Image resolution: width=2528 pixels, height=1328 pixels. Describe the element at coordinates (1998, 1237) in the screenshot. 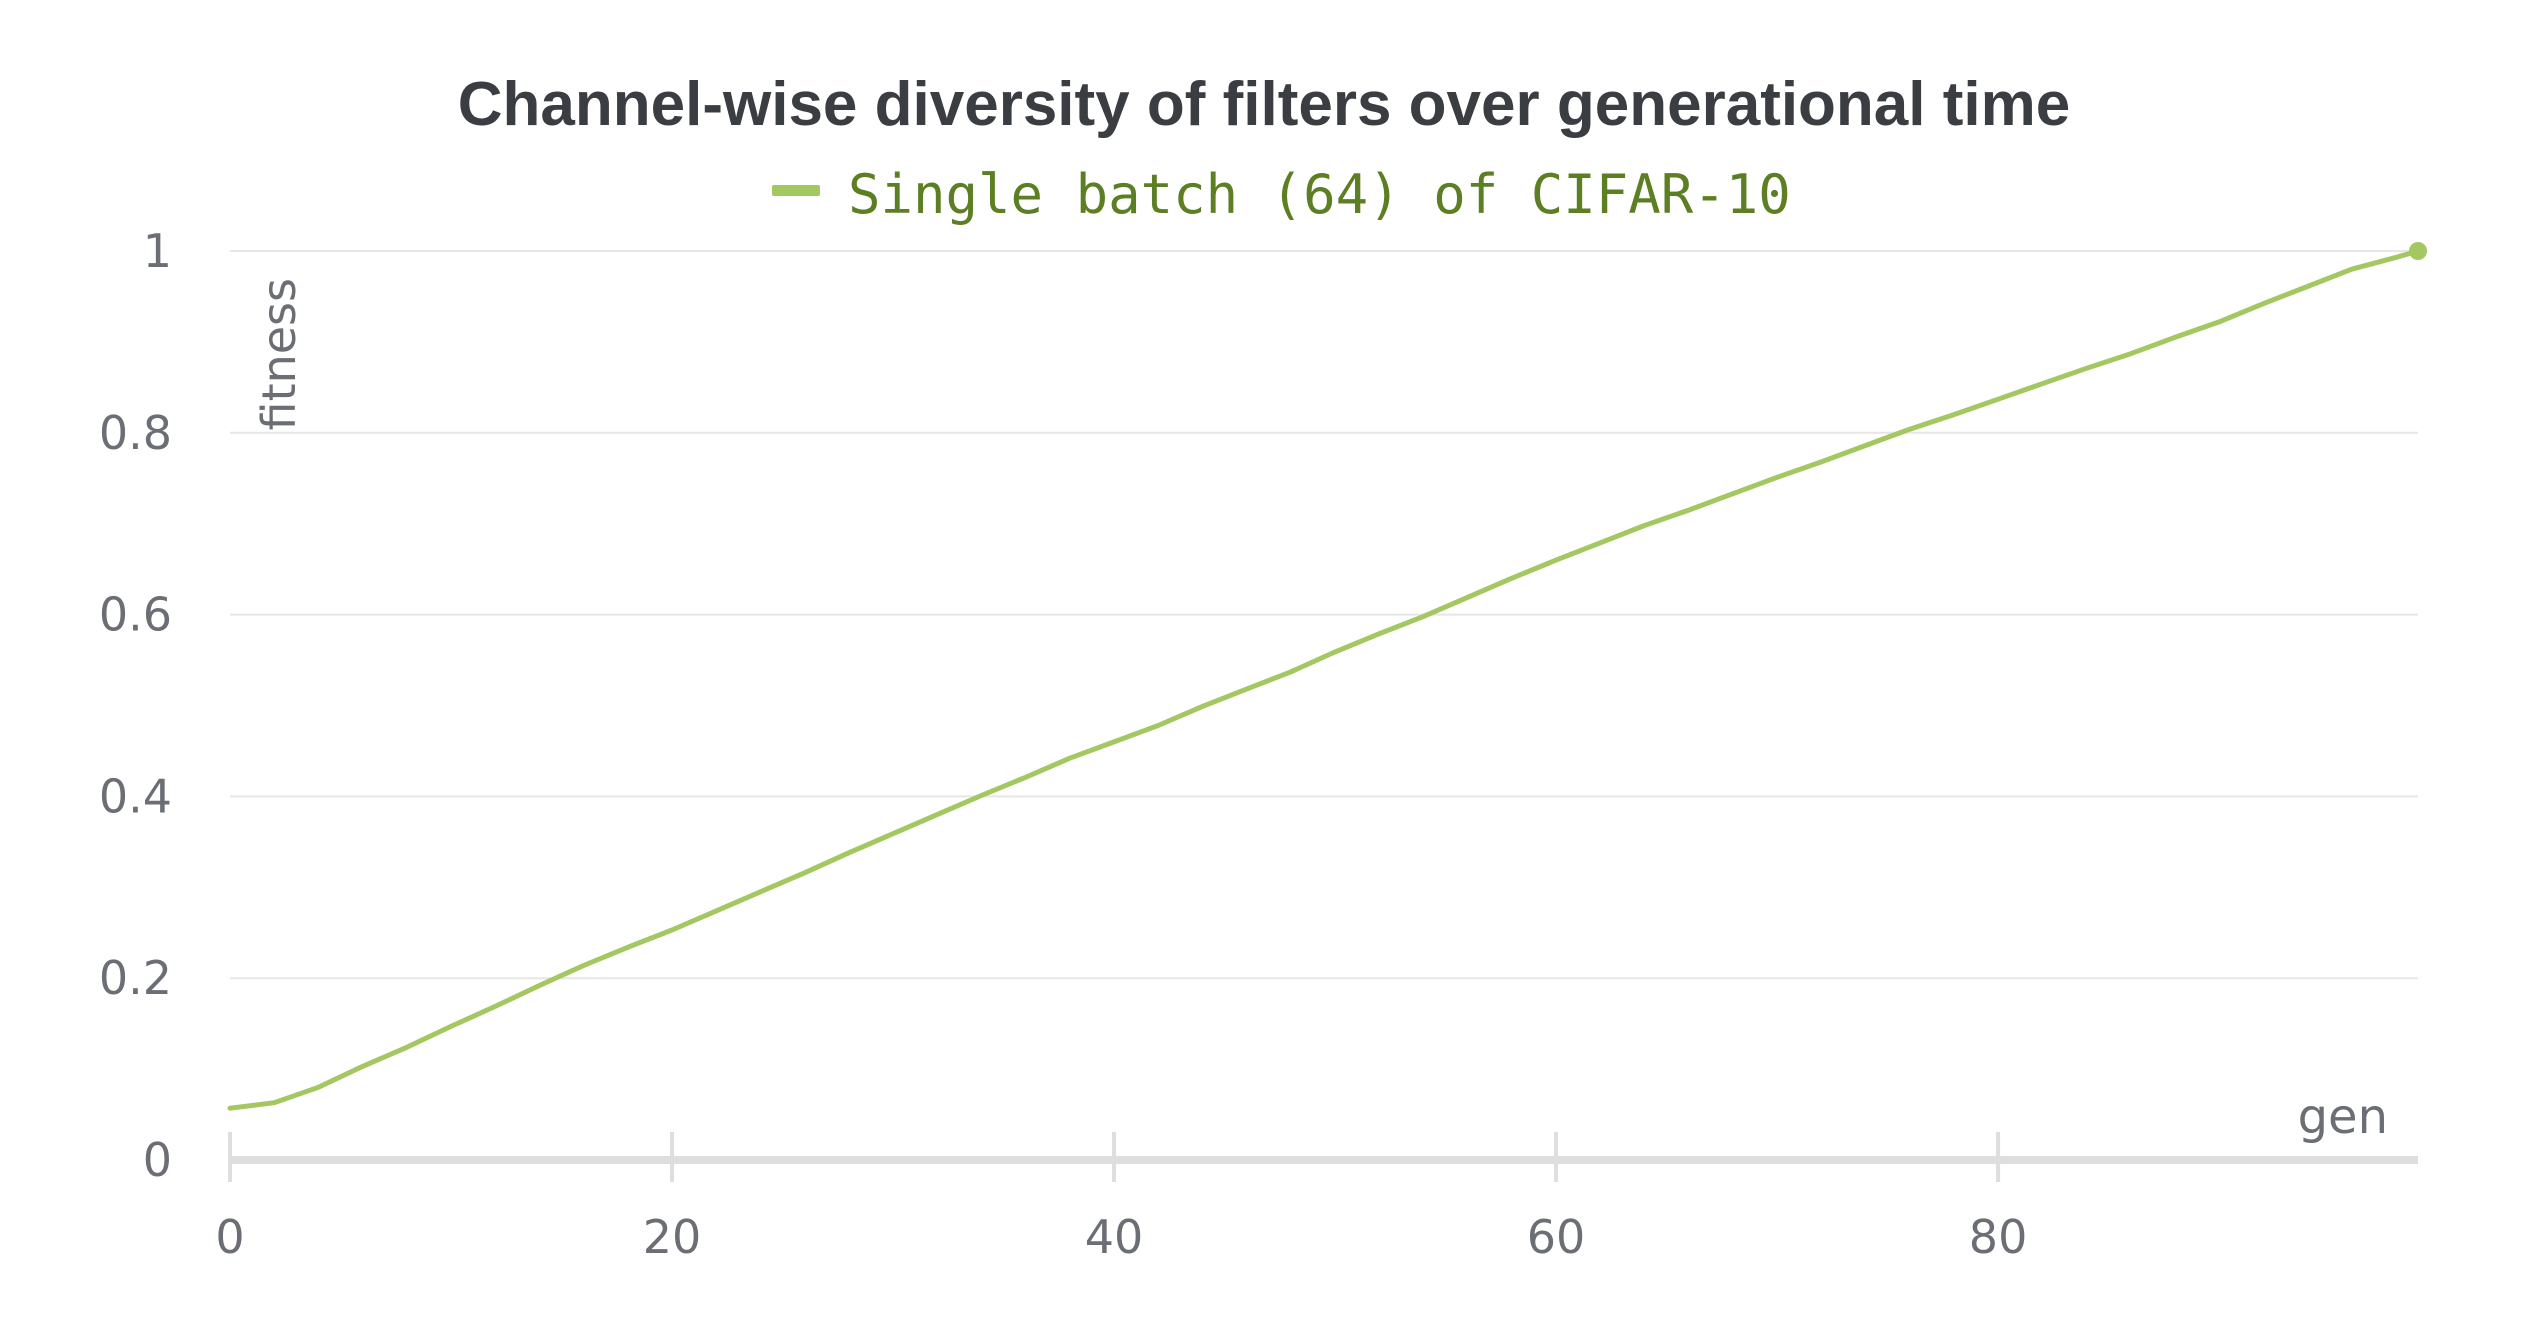

I see `x-tick-label: 80` at that location.